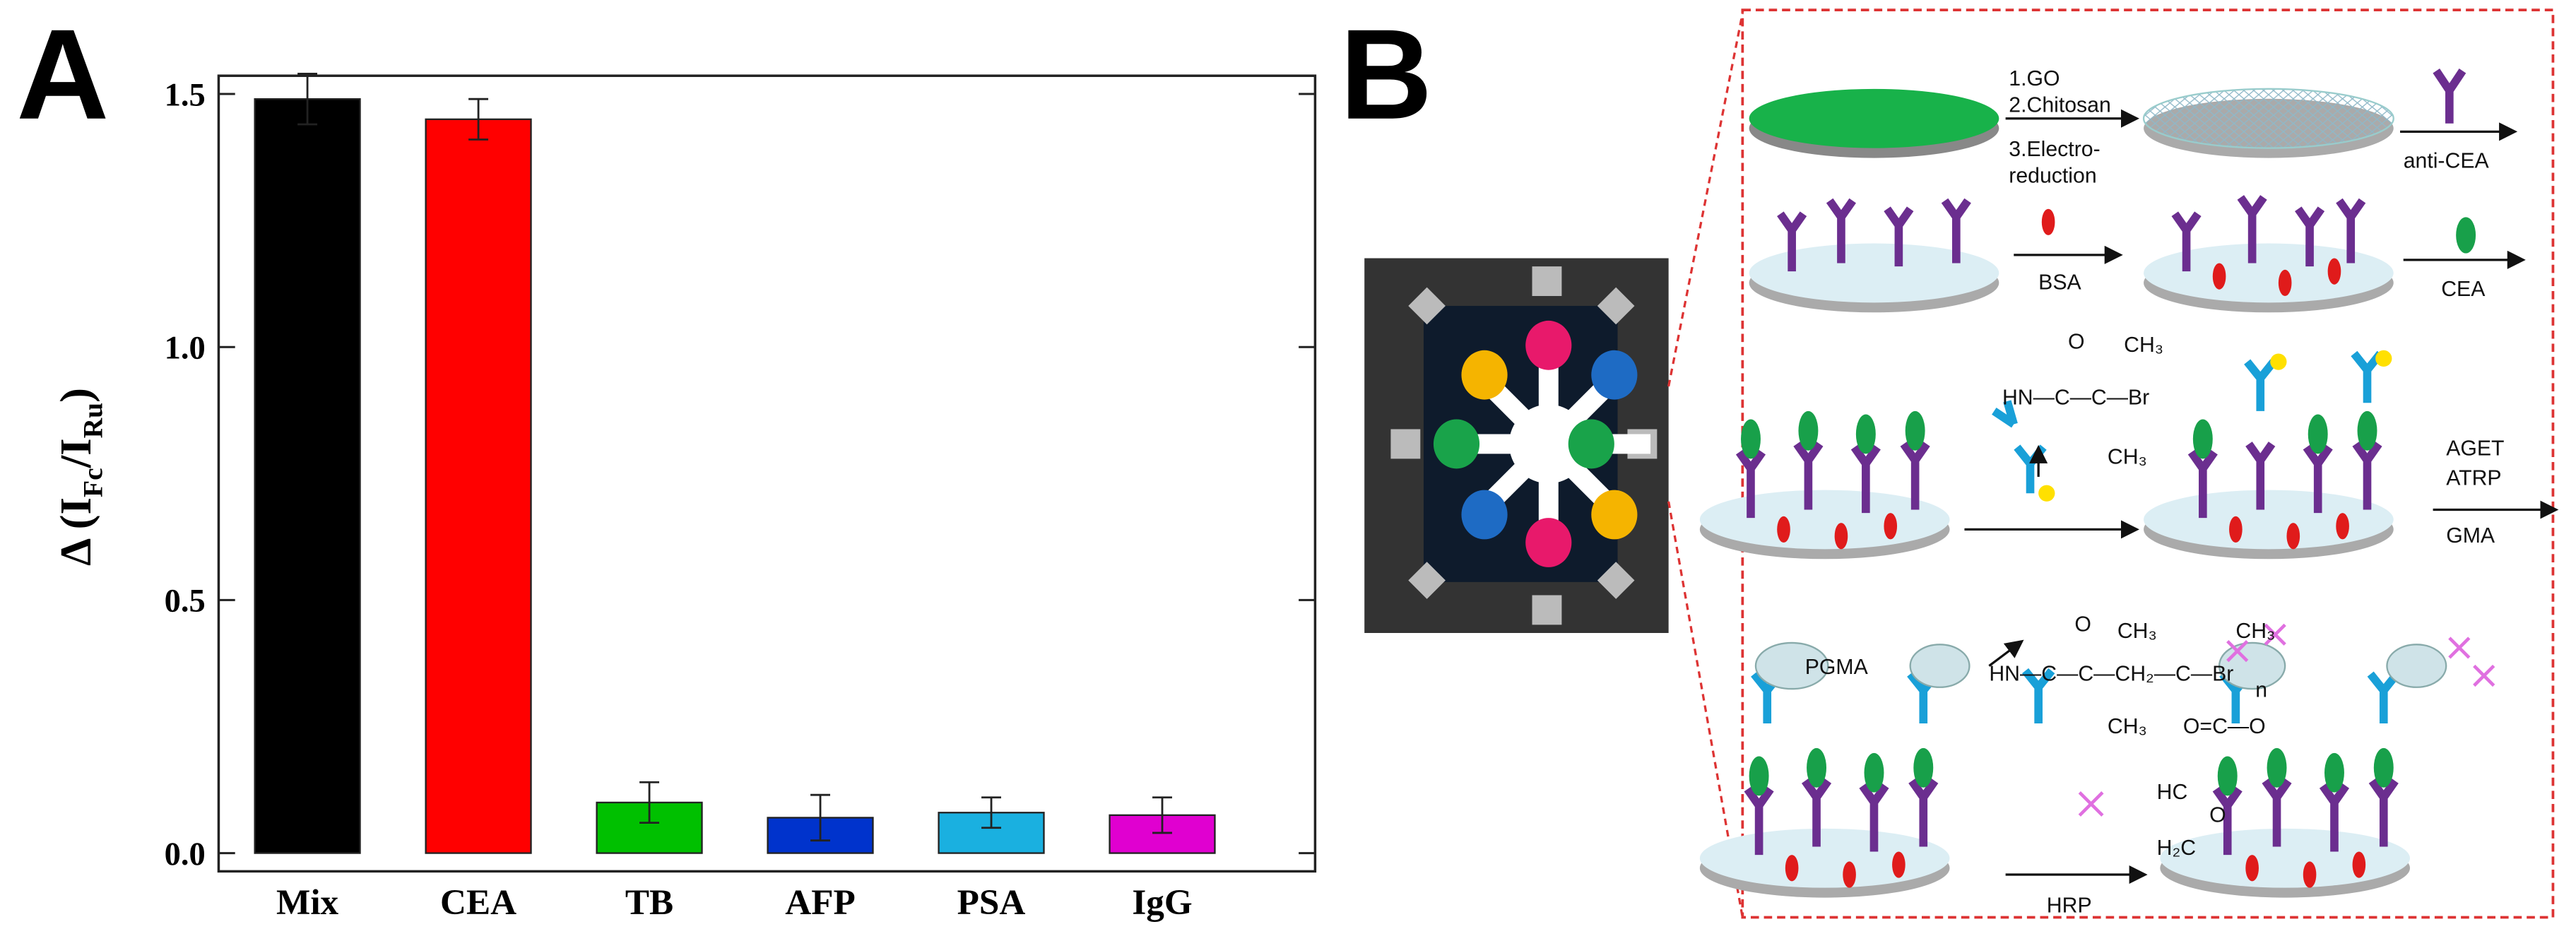  I want to click on x-tick-label: AFP, so click(820, 903).